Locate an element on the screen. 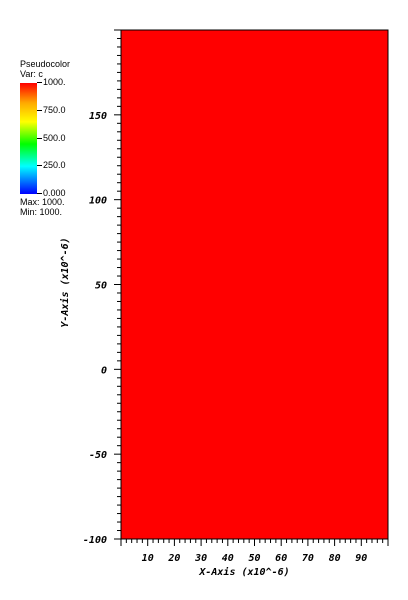 This screenshot has height=600, width=408. colorbar-tick-label: 1000. is located at coordinates (51, 82).